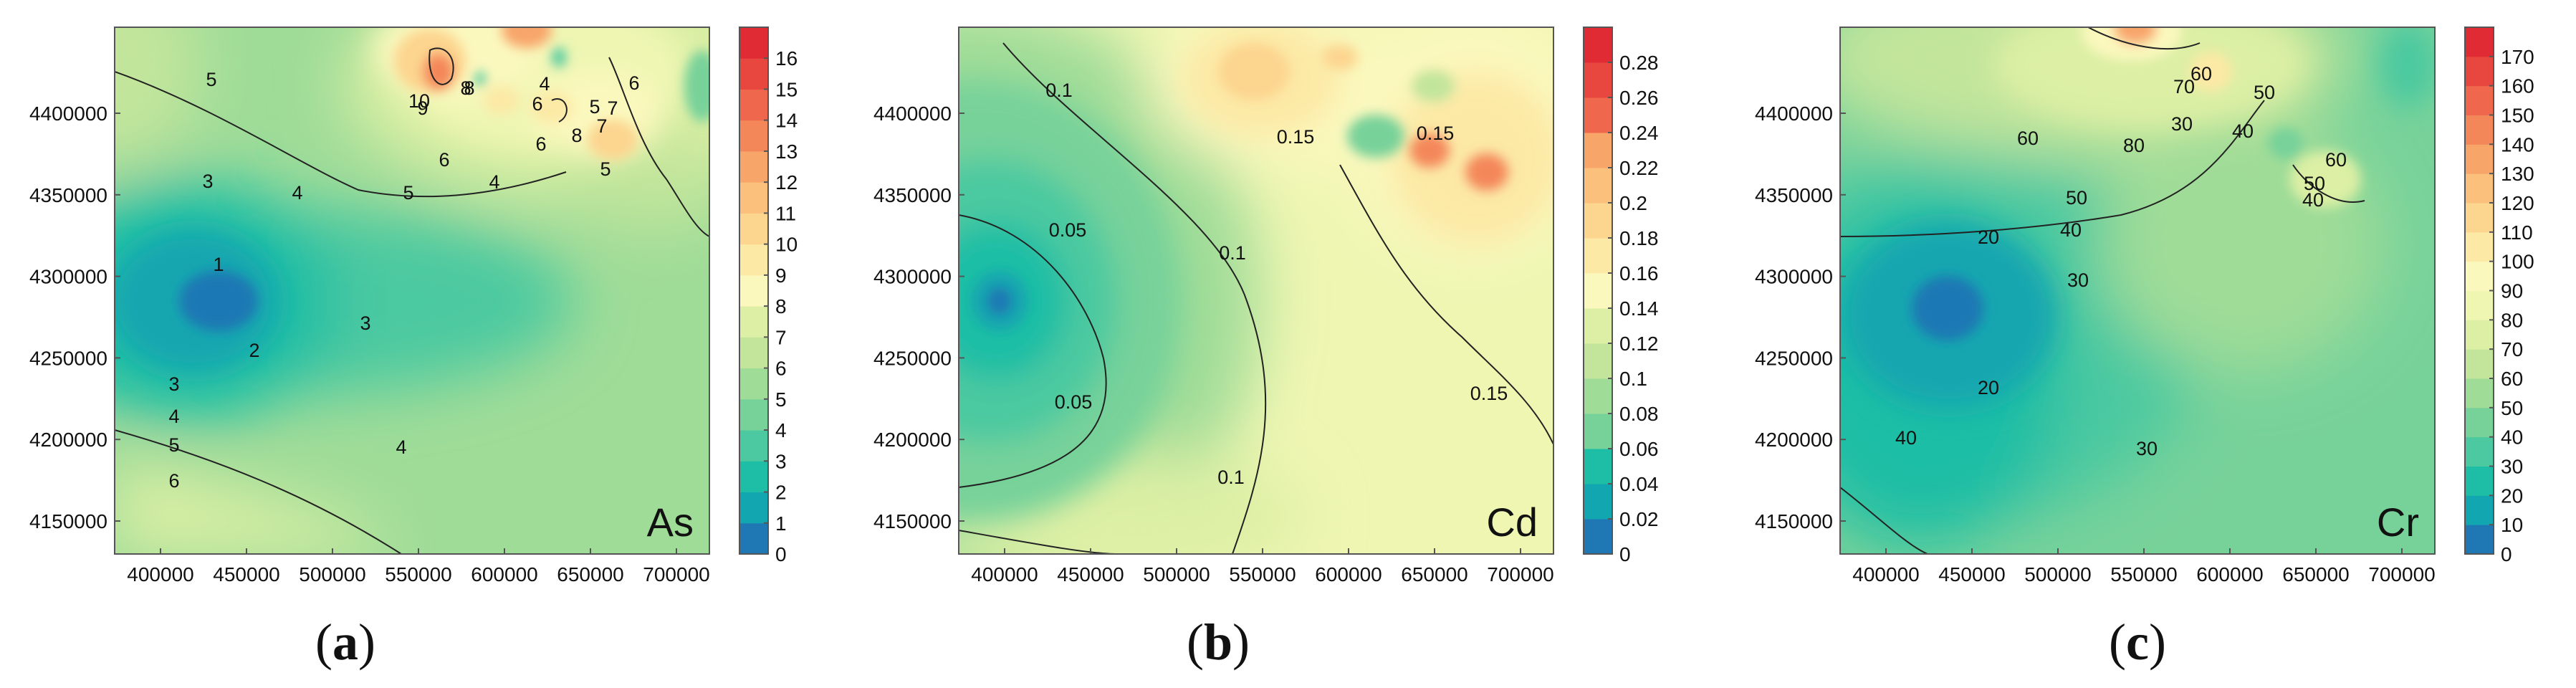  What do you see at coordinates (1639, 168) in the screenshot?
I see `colorbar-tick-label: 0.22` at bounding box center [1639, 168].